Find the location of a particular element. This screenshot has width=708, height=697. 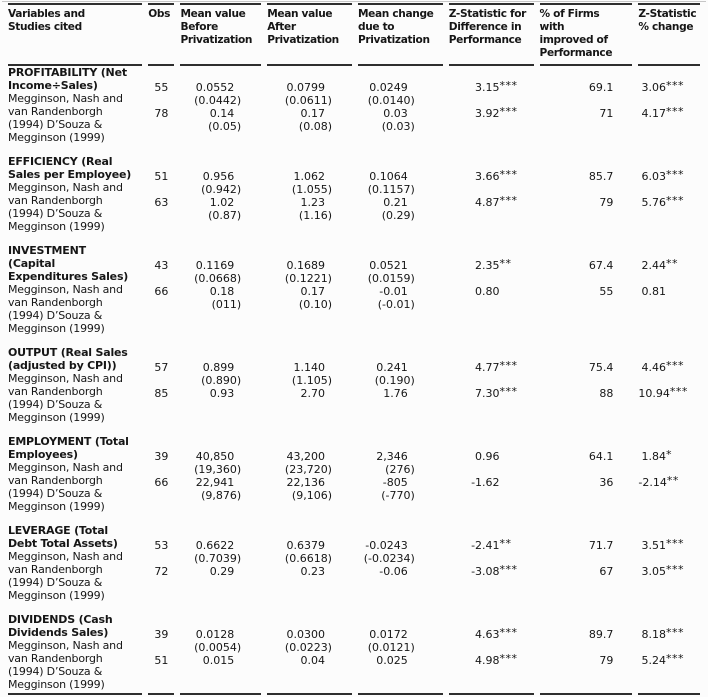

mean-change-sd: (0.0159) is located at coordinates (391, 278).